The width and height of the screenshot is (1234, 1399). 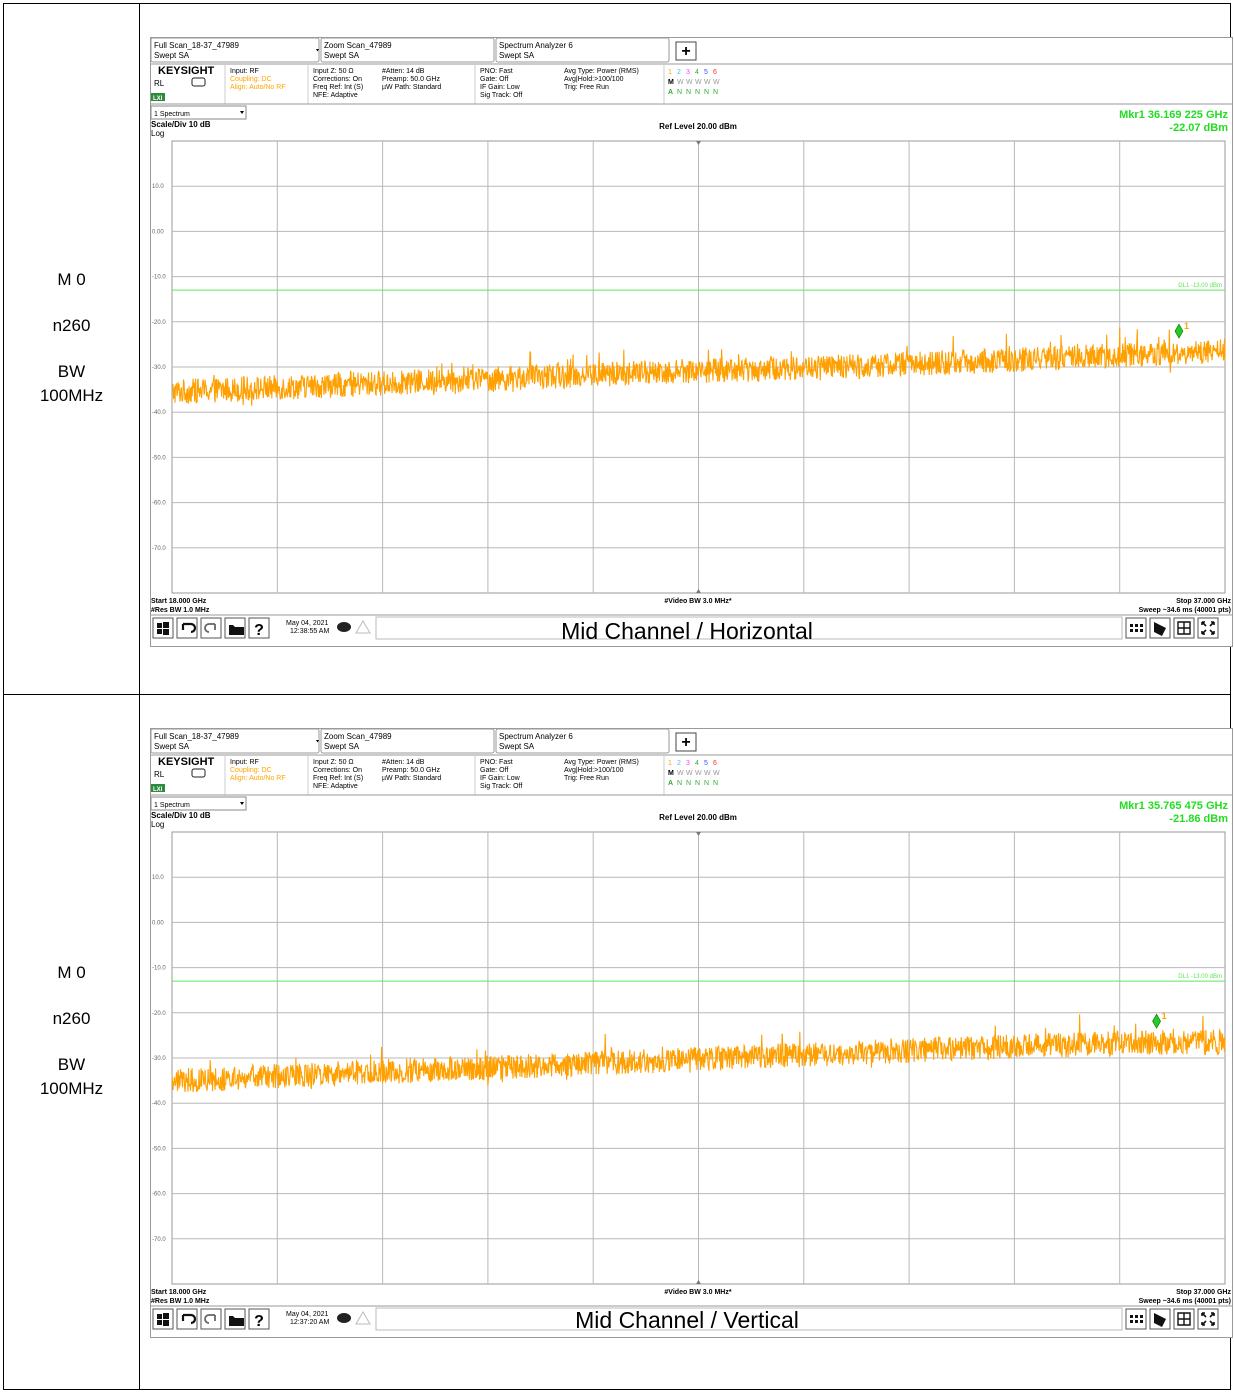 I want to click on marker-amplitude: -21.86 dBm, so click(x=1198, y=819).